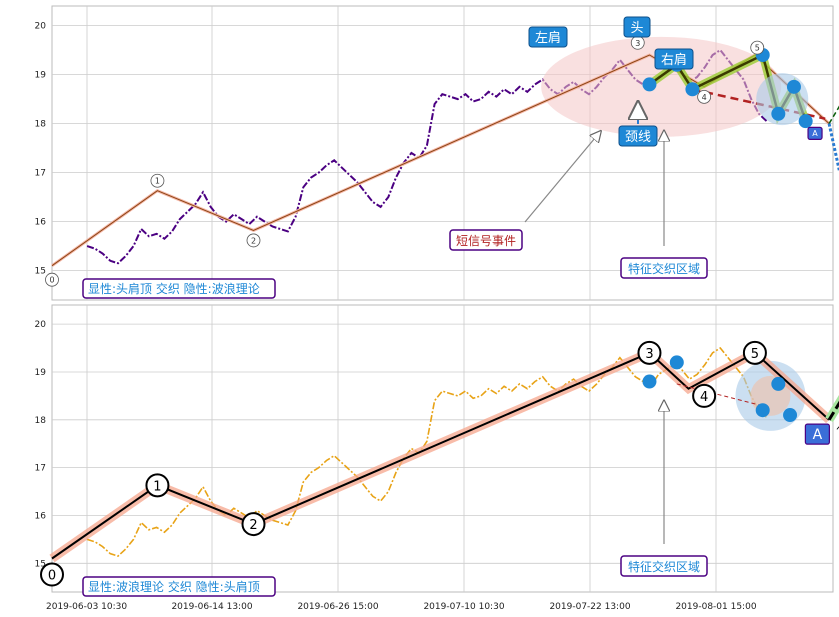 Image resolution: width=839 pixels, height=617 pixels. Describe the element at coordinates (41, 516) in the screenshot. I see `bottom-y-tick-label: 16` at that location.